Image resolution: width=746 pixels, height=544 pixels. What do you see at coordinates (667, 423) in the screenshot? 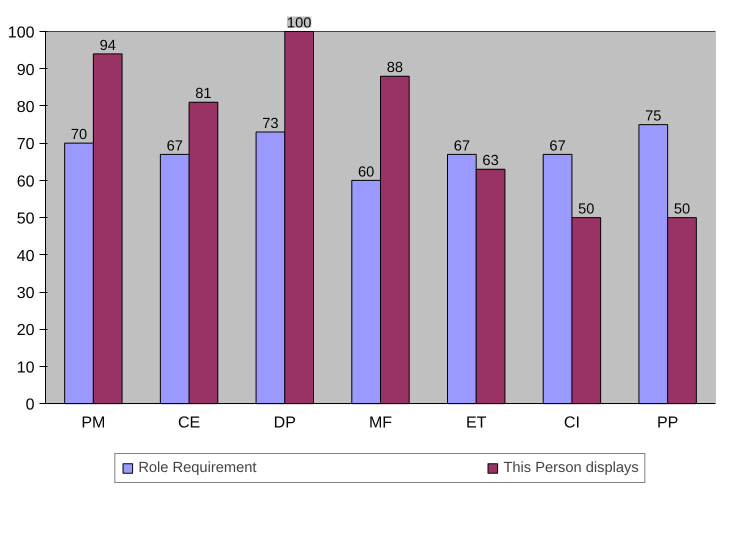
I see `x-tick-label: PP` at bounding box center [667, 423].